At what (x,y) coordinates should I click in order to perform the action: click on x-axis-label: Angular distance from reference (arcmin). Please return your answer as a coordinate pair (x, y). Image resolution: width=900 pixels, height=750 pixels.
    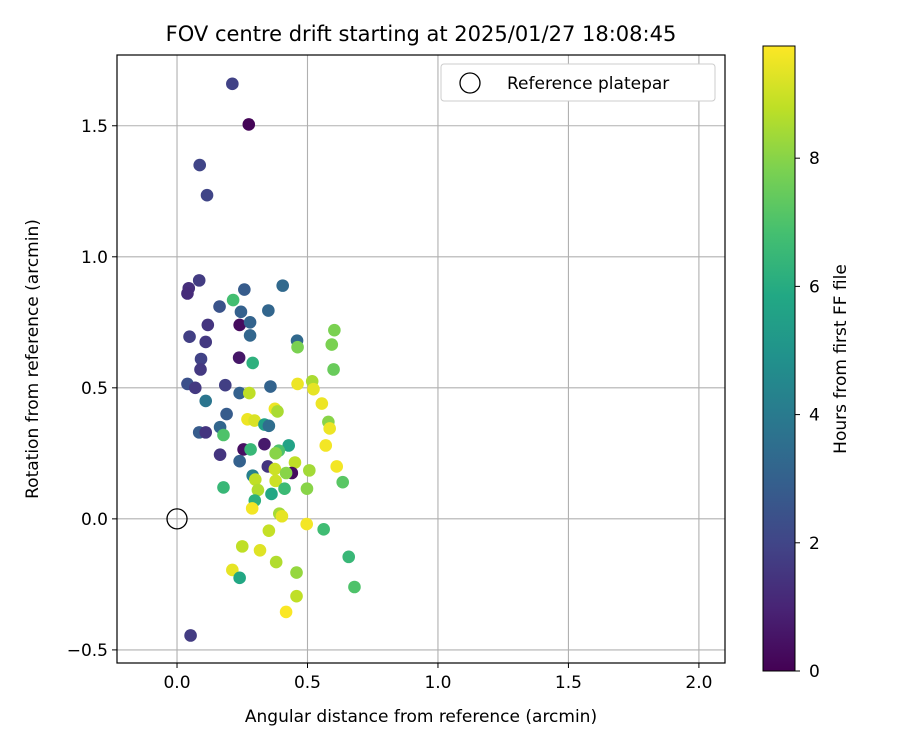
    Looking at the image, I should click on (421, 717).